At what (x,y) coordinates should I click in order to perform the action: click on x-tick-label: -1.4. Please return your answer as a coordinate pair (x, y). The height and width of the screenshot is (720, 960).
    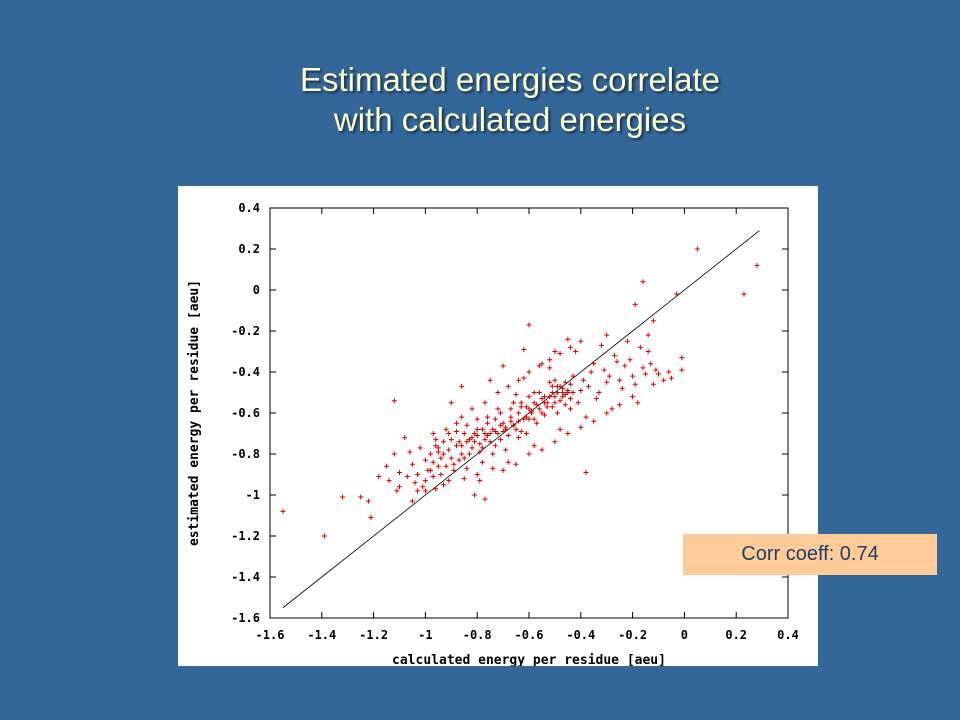
    Looking at the image, I should click on (321, 635).